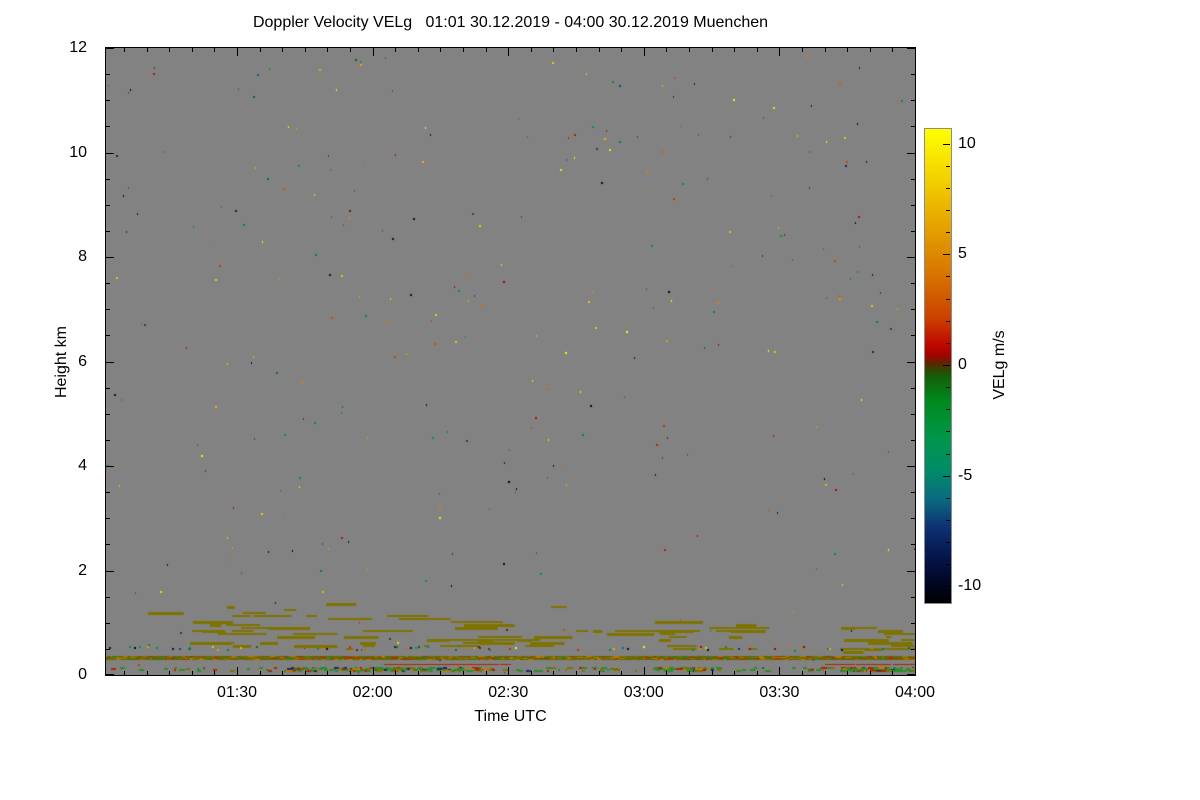  What do you see at coordinates (82, 570) in the screenshot?
I see `y-tick-label: 2` at bounding box center [82, 570].